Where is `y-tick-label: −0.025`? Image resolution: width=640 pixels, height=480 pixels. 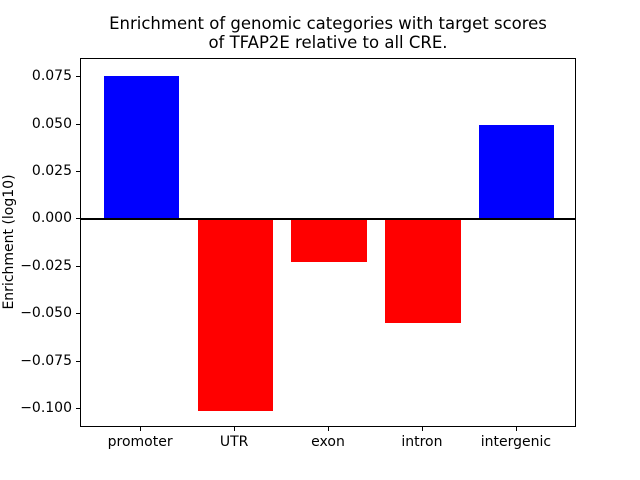 y-tick-label: −0.025 is located at coordinates (46, 265).